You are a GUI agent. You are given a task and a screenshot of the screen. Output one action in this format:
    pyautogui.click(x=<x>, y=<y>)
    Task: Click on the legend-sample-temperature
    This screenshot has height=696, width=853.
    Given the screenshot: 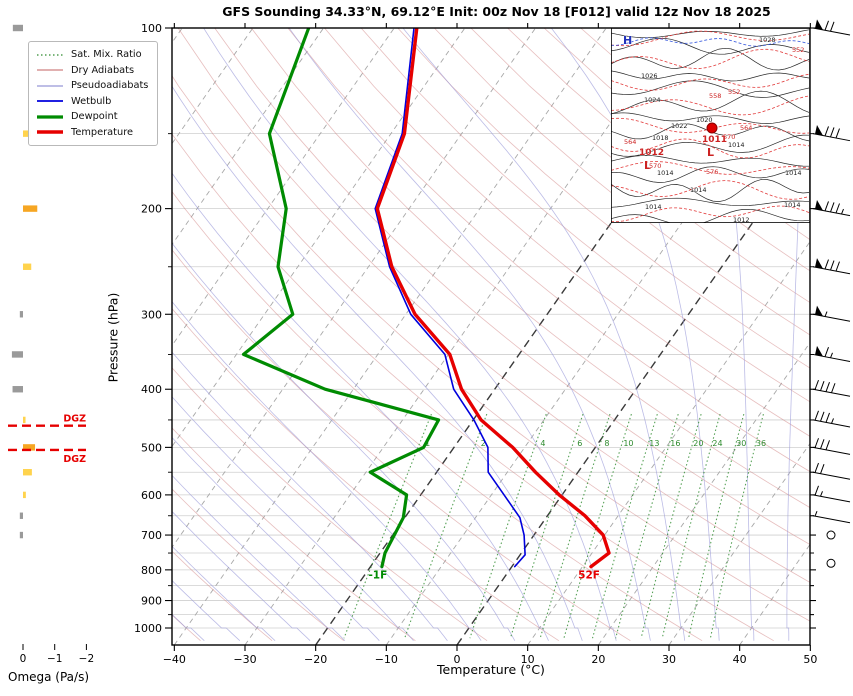 What is the action you would take?
    pyautogui.click(x=50, y=132)
    